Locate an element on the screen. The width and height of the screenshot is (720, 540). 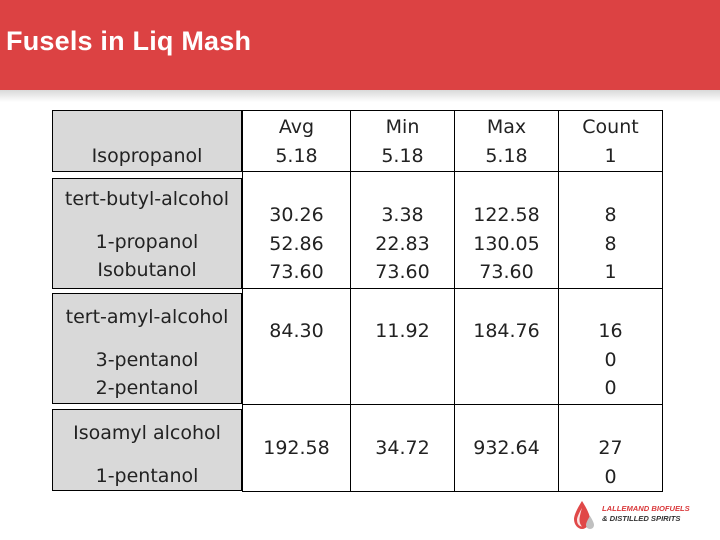
logo-text: LALLEMAND BIOFUELS & DISTILLED SPIRITS is located at coordinates (646, 514).